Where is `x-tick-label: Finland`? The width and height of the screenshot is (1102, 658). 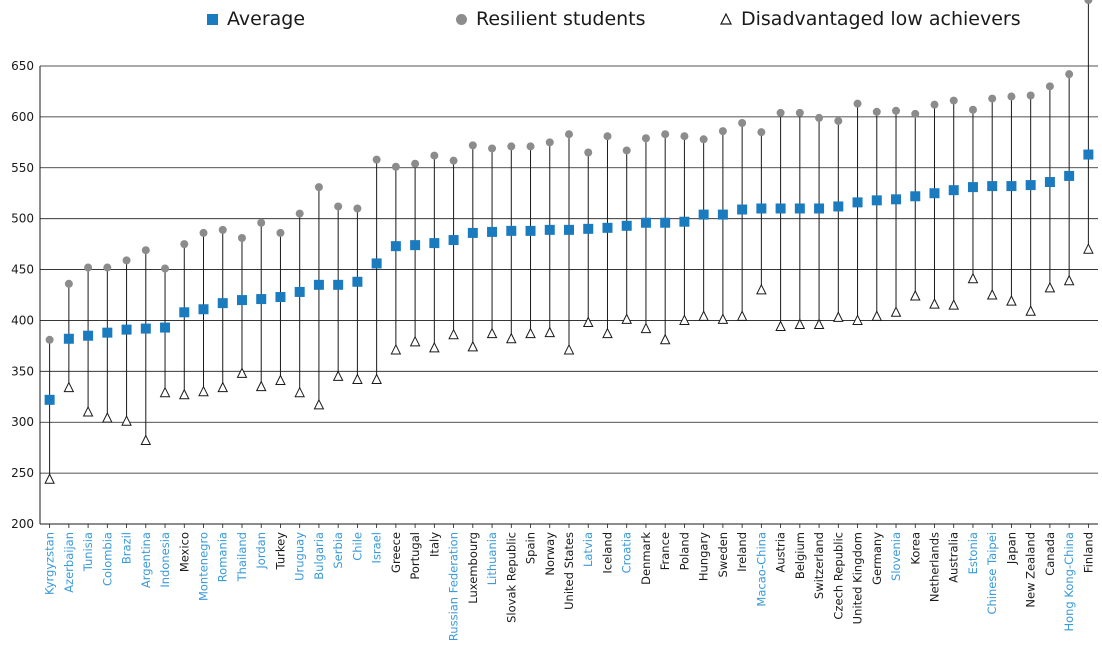 x-tick-label: Finland is located at coordinates (1088, 552).